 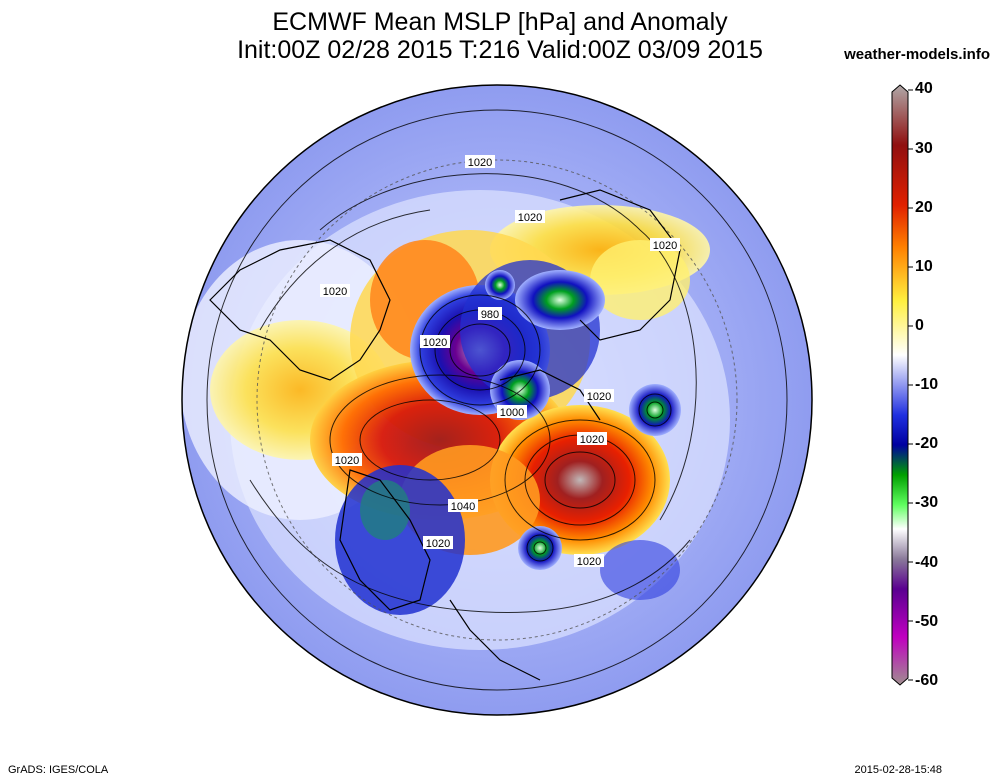 I want to click on svg-text: 1000, so click(x=512, y=413).